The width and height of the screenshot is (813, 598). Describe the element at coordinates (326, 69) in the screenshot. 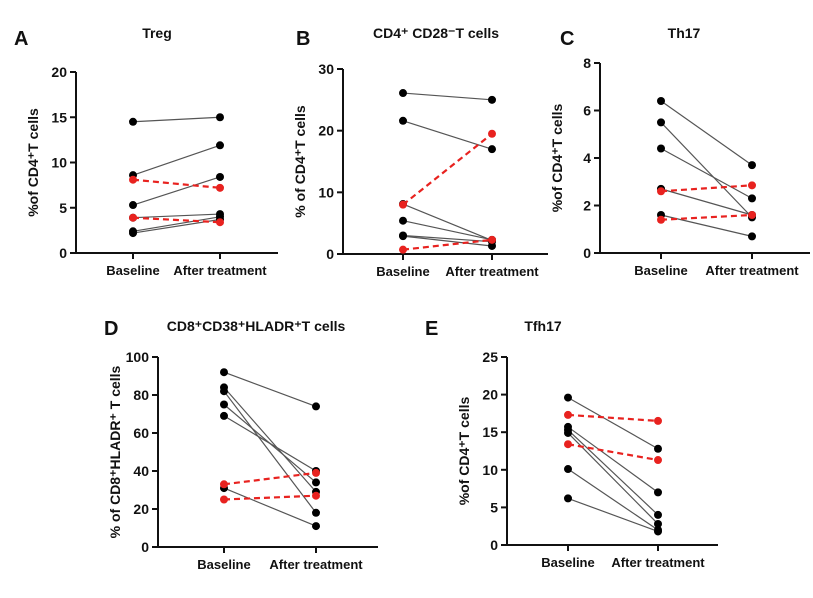

I see `y-tick-label: 30` at that location.